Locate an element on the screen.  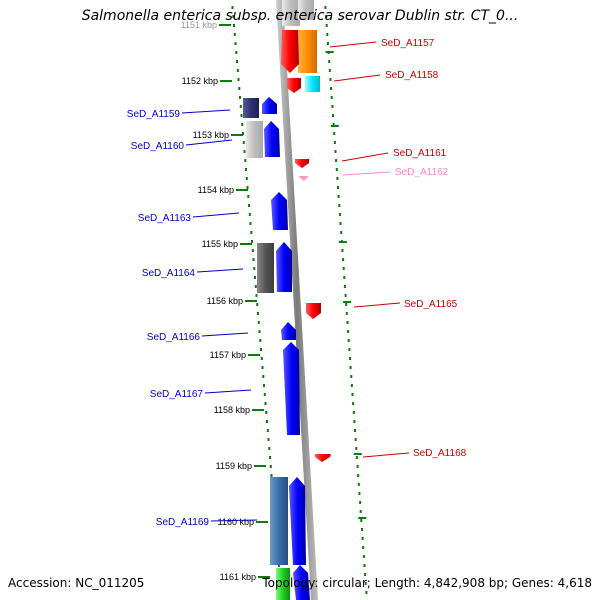
gene-arrow-next is located at coordinates (301, 582).